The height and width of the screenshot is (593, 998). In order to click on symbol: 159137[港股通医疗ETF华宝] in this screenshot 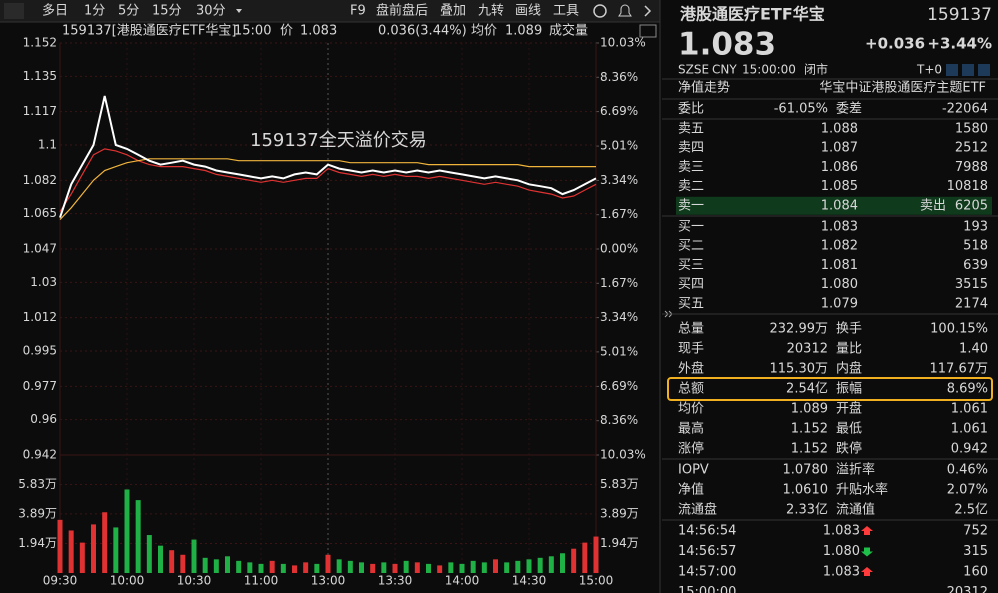, I will do `click(149, 31)`.